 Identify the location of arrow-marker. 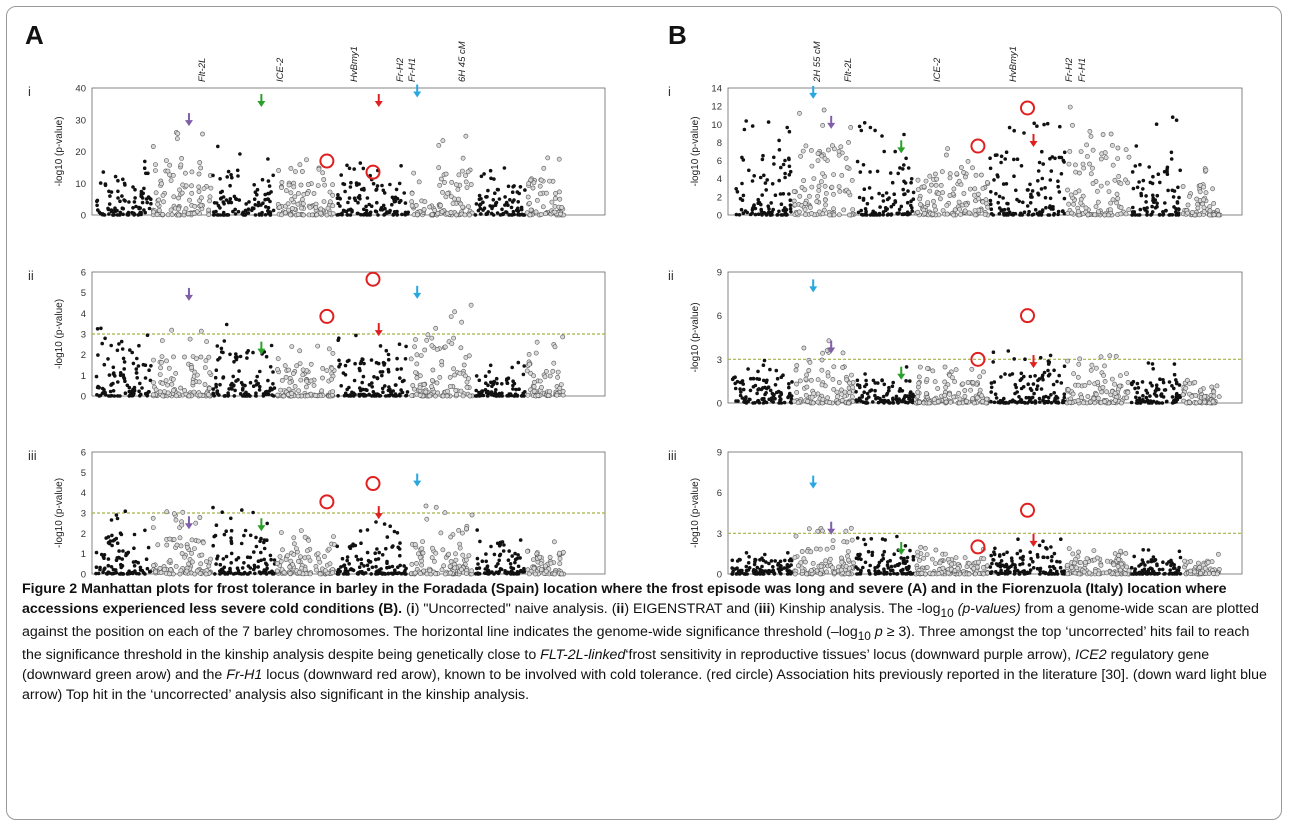
(261, 348).